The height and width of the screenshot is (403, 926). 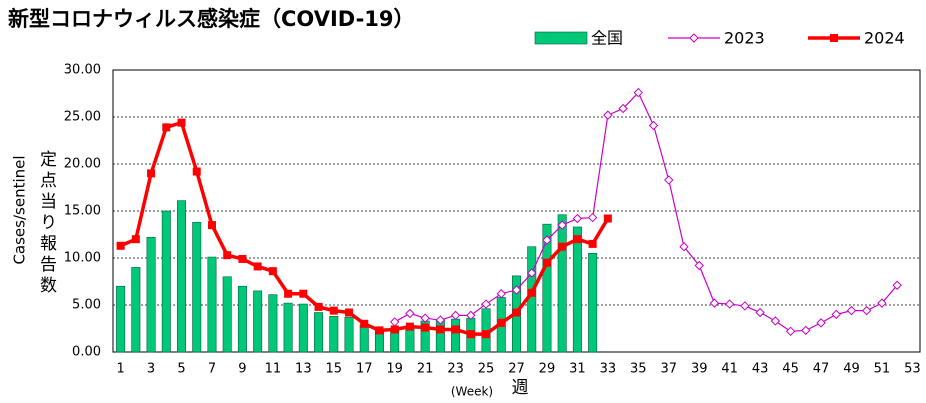 I want to click on x-tick-label: 45, so click(x=790, y=369).